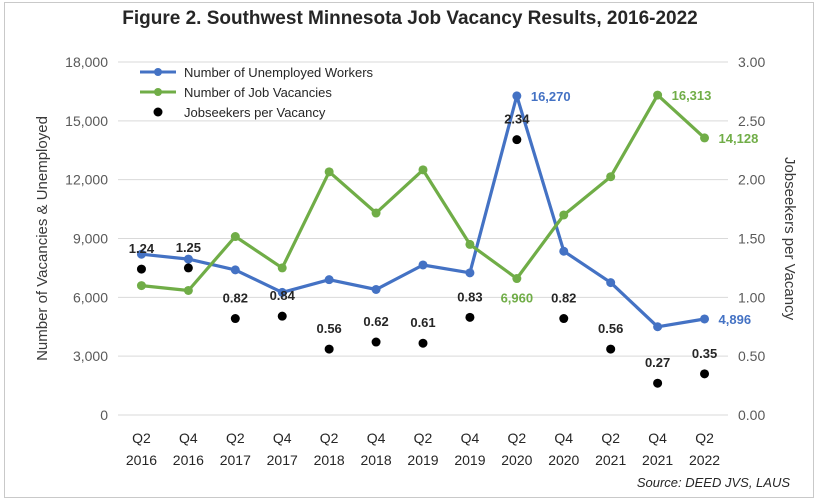  Describe the element at coordinates (90, 297) in the screenshot. I see `y-tick-label: 6,000` at that location.